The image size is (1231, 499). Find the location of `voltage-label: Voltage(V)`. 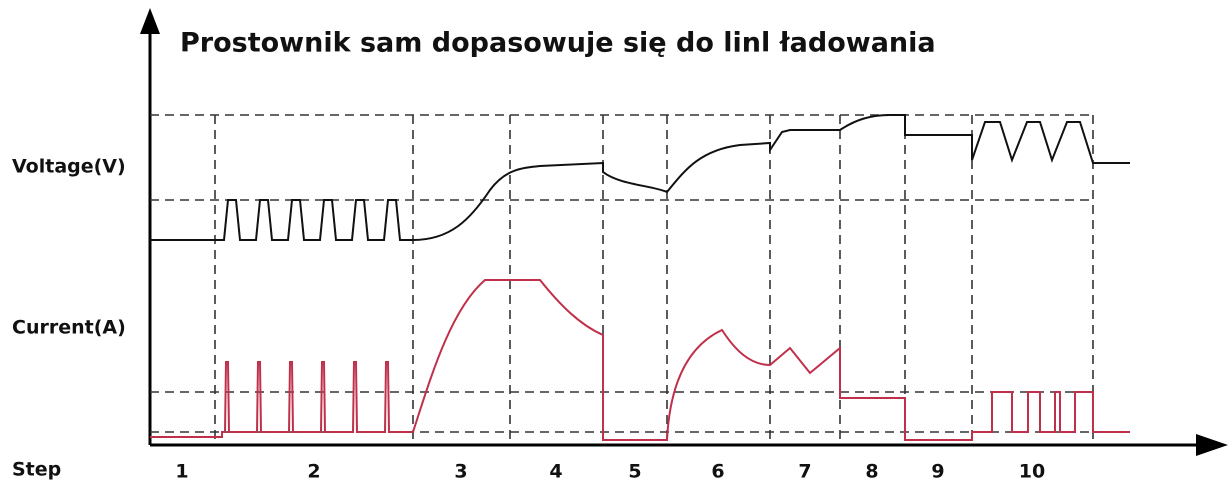

voltage-label: Voltage(V) is located at coordinates (69, 167).